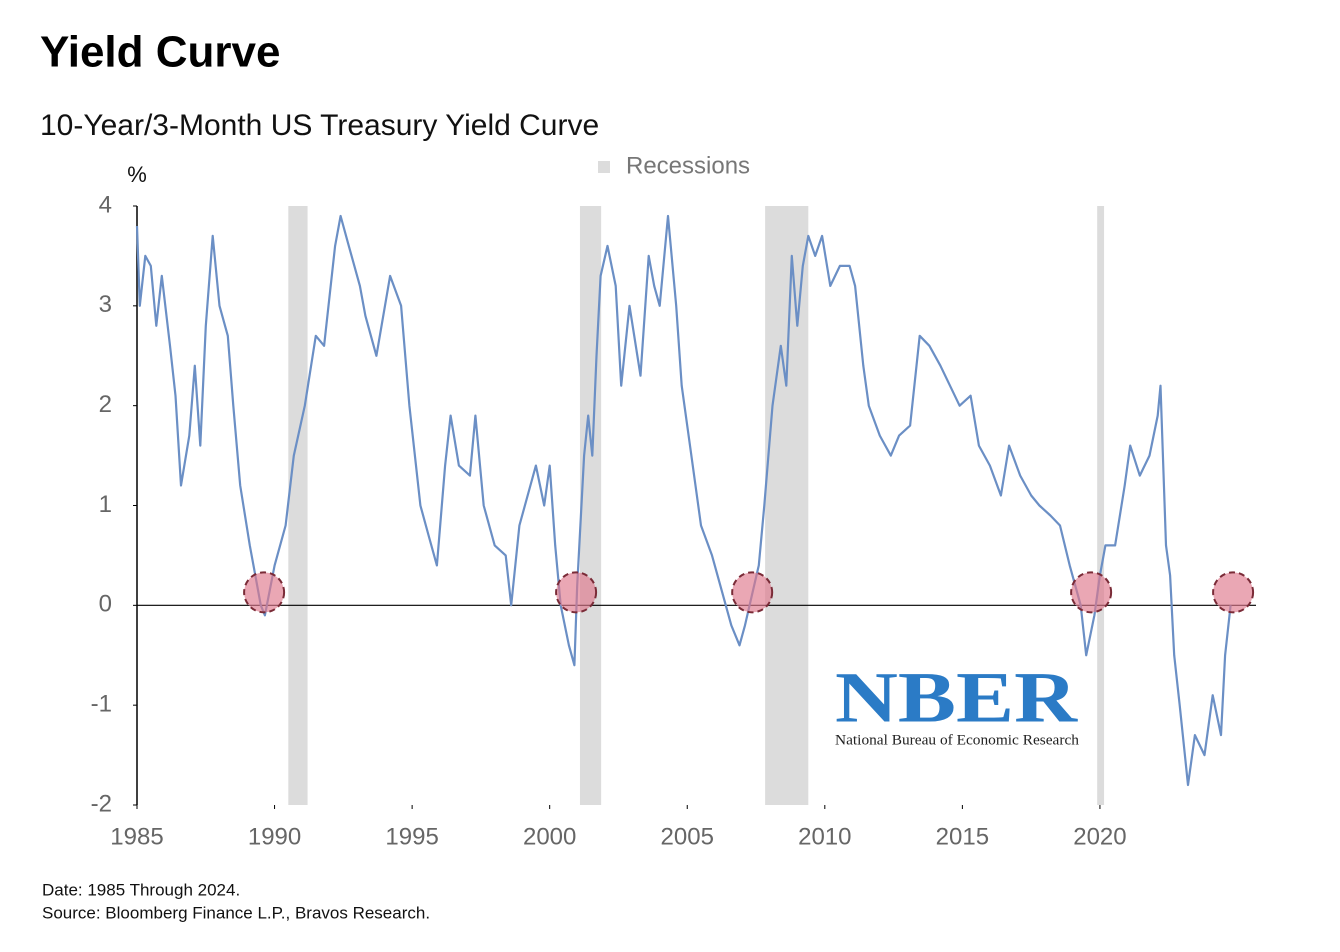 Image resolution: width=1340 pixels, height=952 pixels. What do you see at coordinates (105, 504) in the screenshot?
I see `y-tick-label: 1` at bounding box center [105, 504].